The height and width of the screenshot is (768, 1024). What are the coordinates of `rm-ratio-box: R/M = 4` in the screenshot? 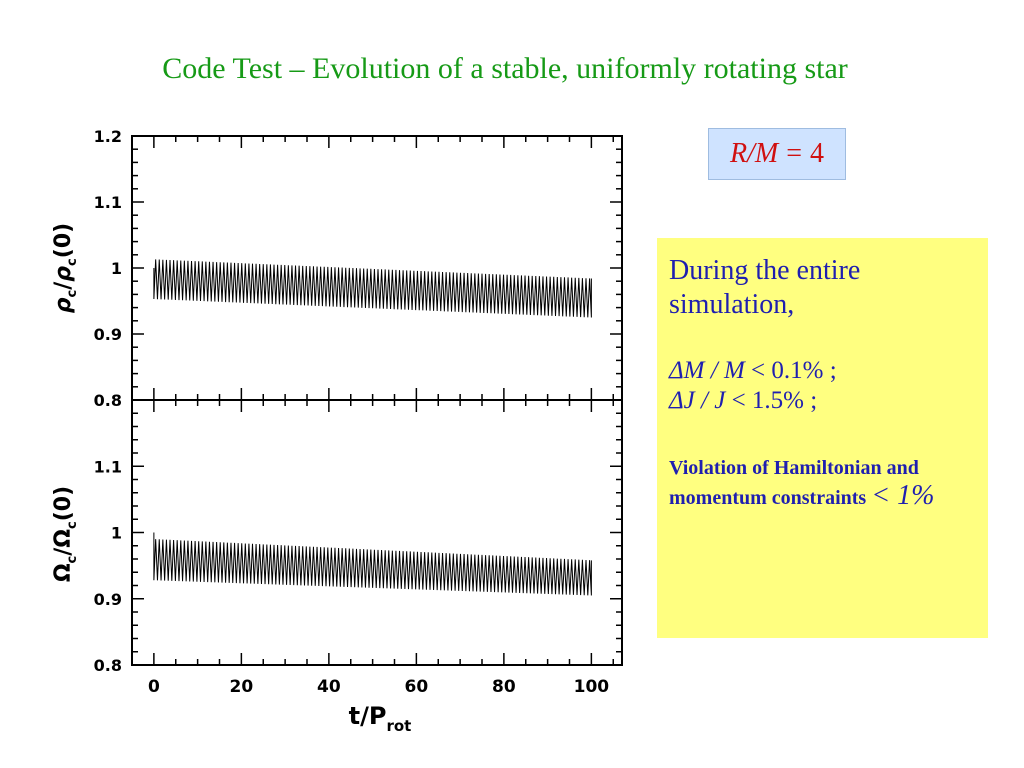 It's located at (777, 154).